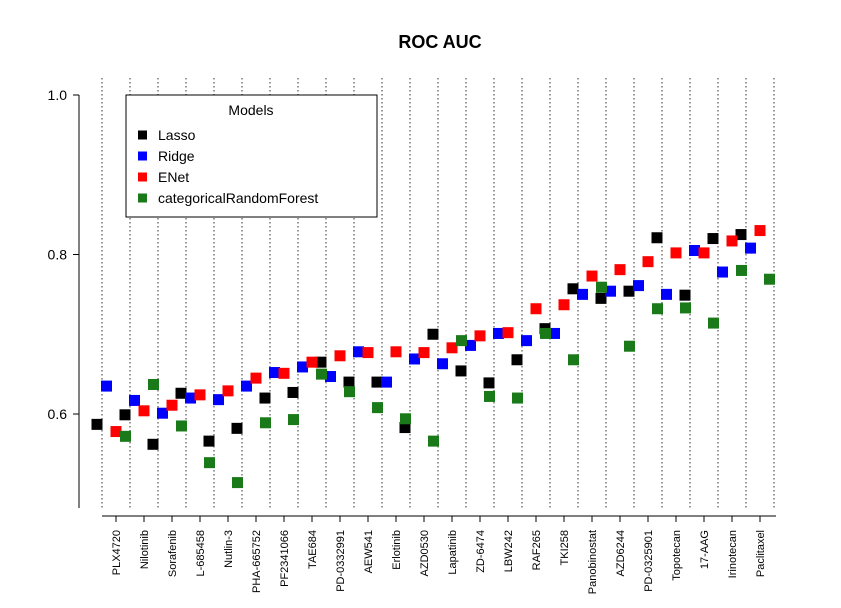 This screenshot has width=841, height=608. Describe the element at coordinates (705, 549) in the screenshot. I see `x-tick-label: 17-AAG` at that location.